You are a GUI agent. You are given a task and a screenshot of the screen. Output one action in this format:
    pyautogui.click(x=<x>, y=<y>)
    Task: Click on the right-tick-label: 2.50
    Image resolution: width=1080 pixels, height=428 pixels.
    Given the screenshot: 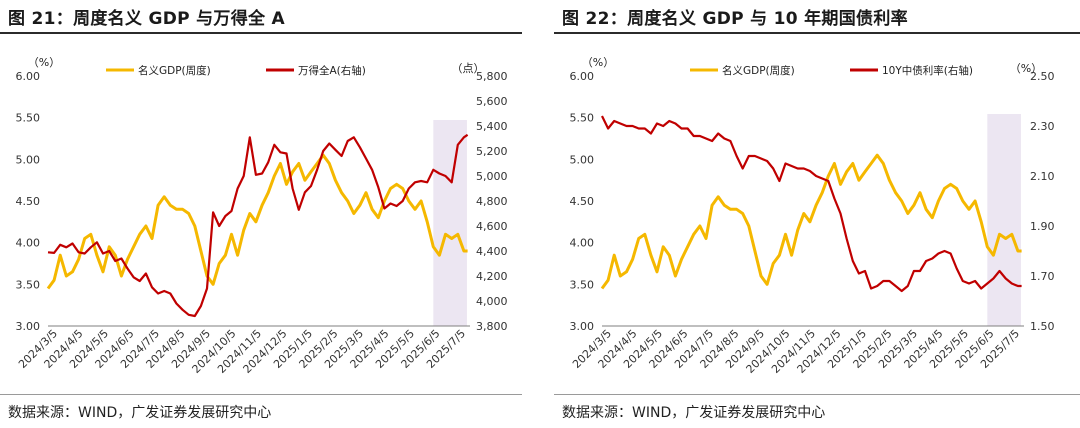 What is the action you would take?
    pyautogui.click(x=1042, y=76)
    